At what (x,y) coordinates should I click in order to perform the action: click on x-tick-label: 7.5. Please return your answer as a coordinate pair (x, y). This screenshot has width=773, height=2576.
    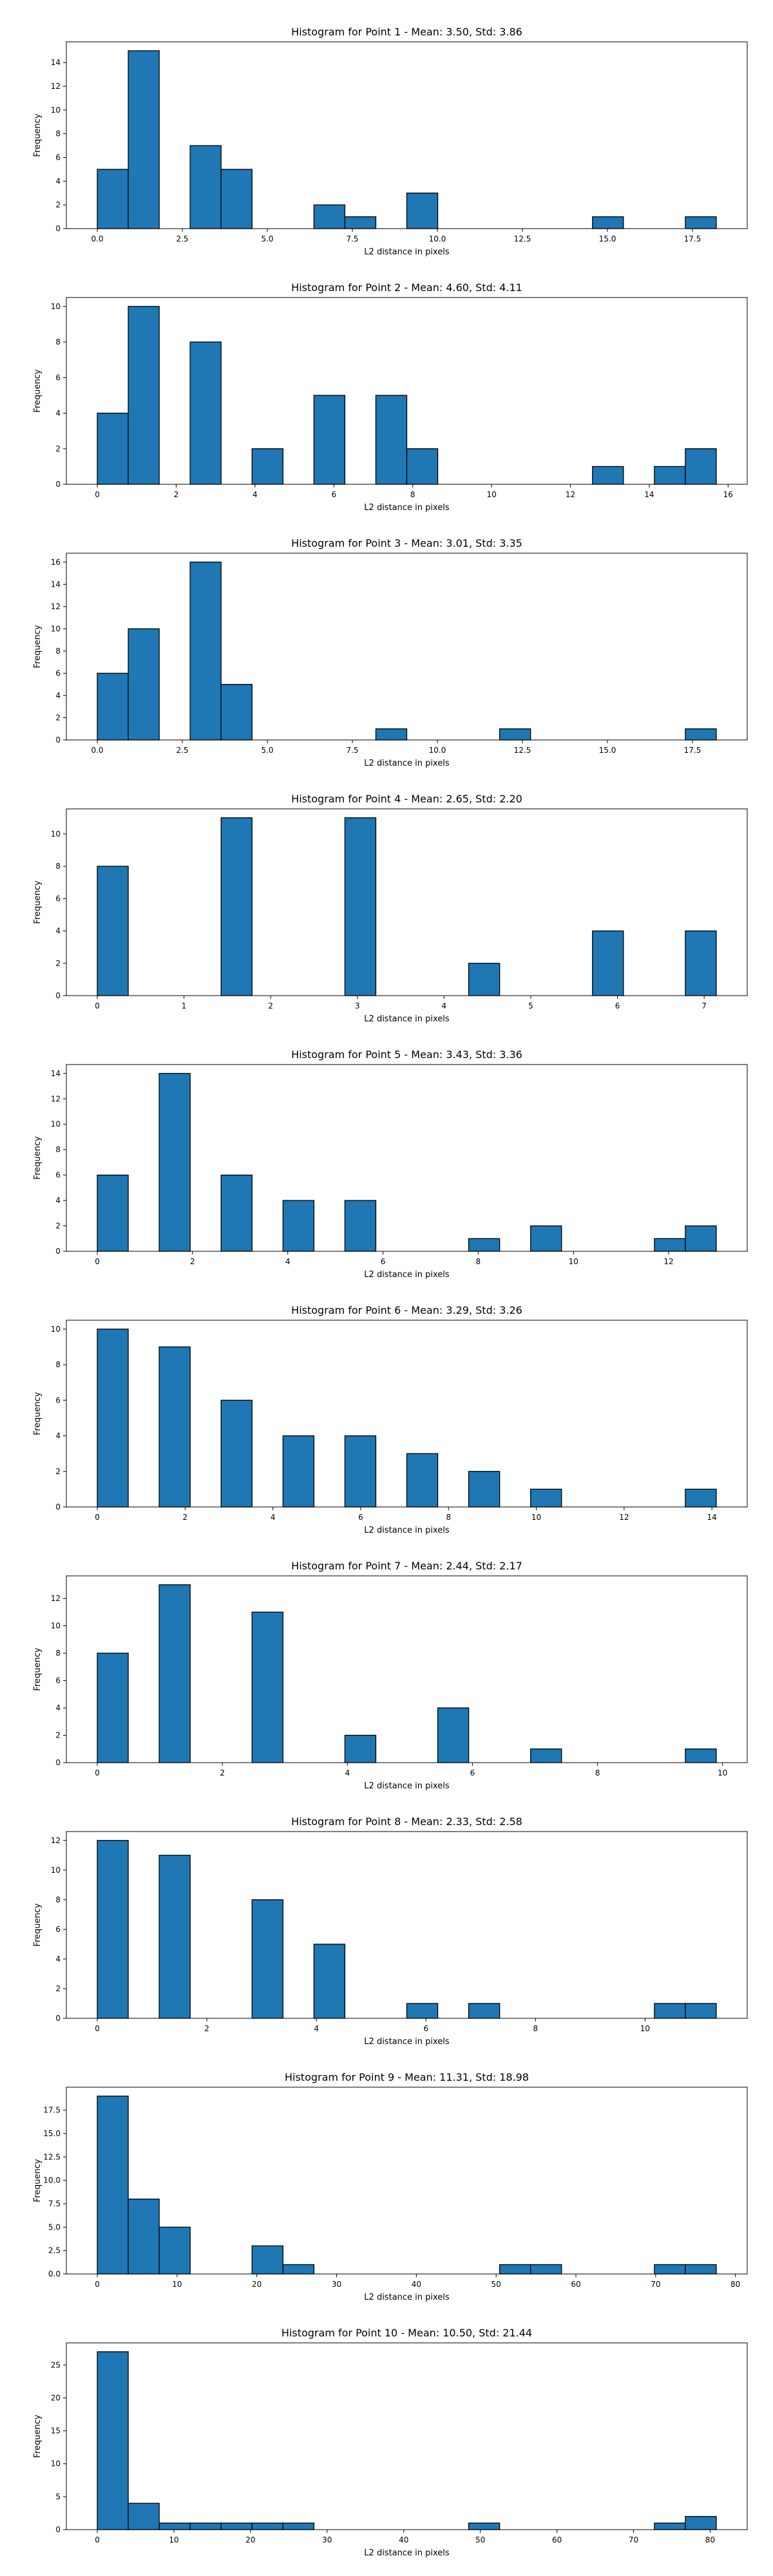
    Looking at the image, I should click on (352, 239).